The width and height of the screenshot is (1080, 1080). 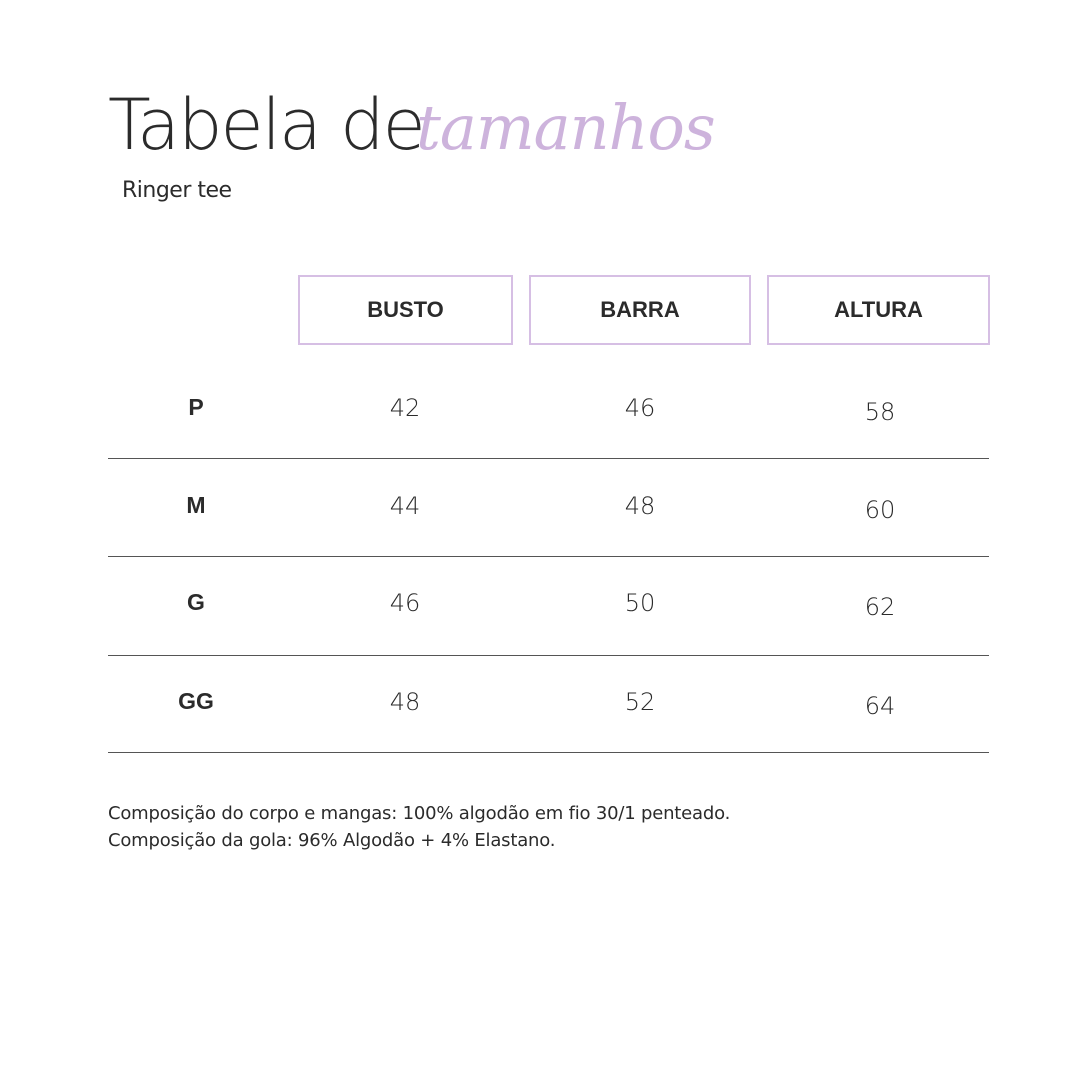 I want to click on table-row: GG 48 52 64, so click(x=548, y=704).